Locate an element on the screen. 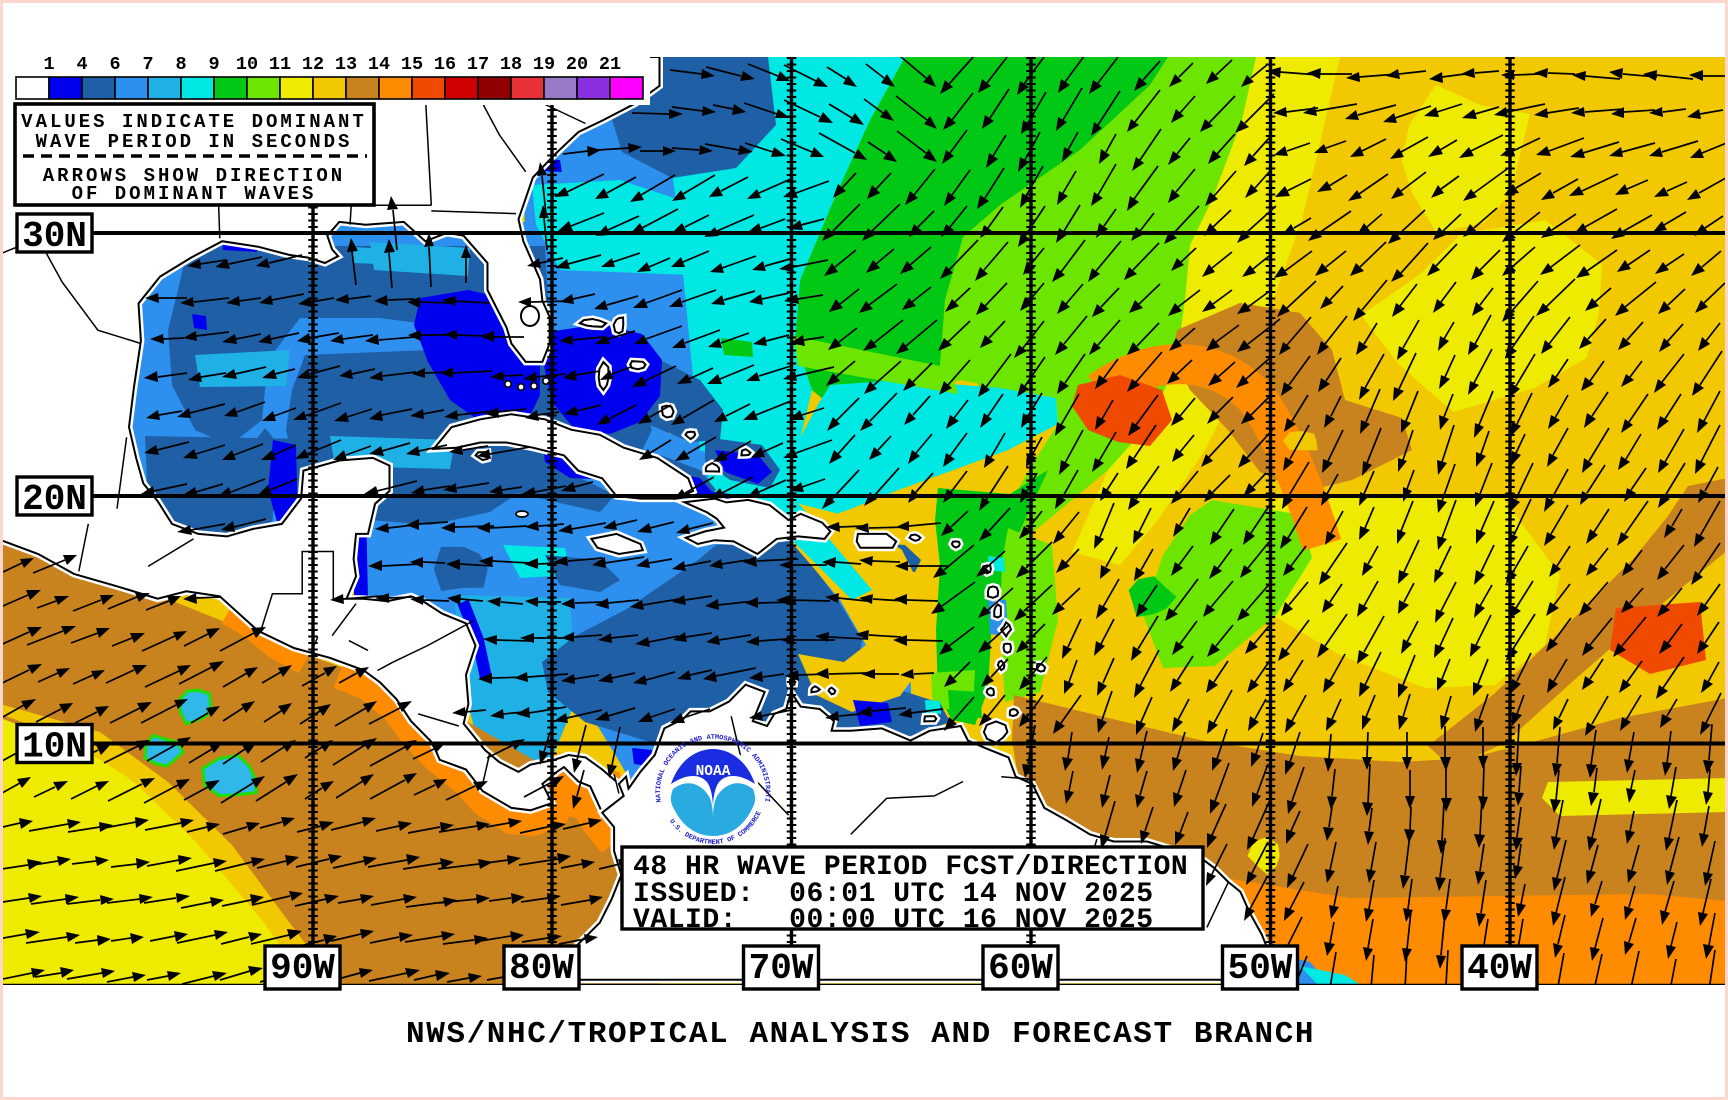  svg-text: 20N is located at coordinates (54, 499).